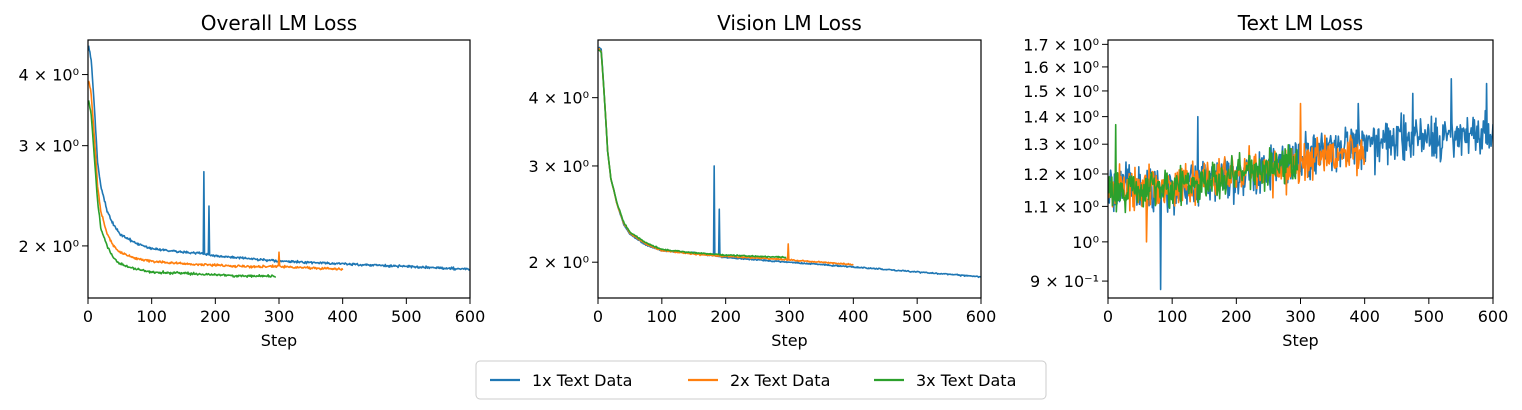 The height and width of the screenshot is (410, 1522). I want to click on y-tick-label: 1.7 × 10⁰, so click(1061, 44).